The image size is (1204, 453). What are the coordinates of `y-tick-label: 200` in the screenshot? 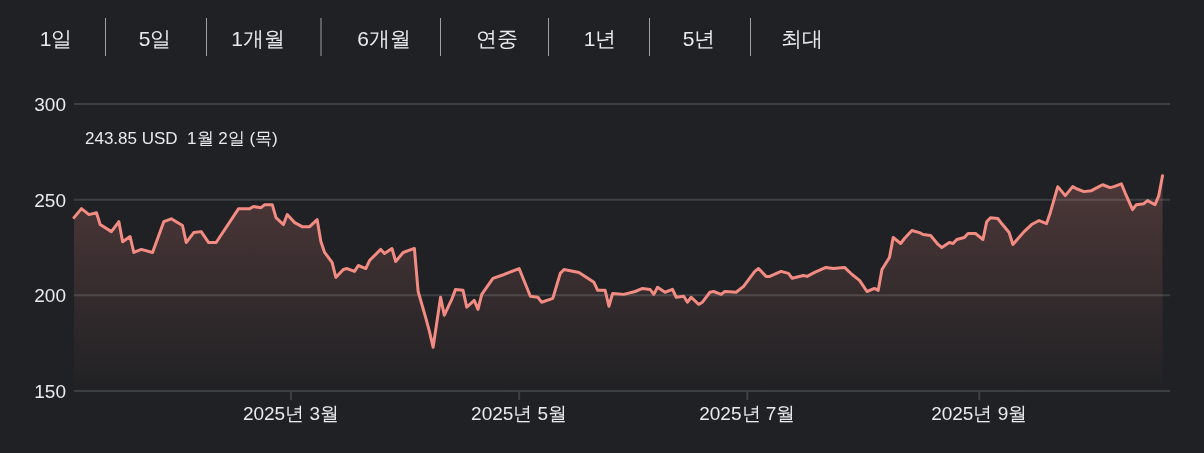 It's located at (50, 296).